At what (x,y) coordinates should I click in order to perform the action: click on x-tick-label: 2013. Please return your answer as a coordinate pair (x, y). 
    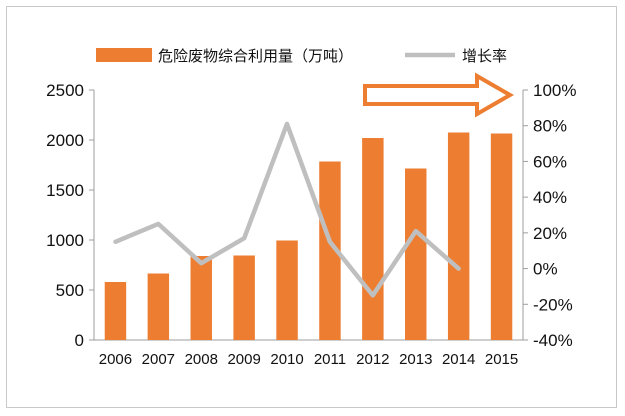
    Looking at the image, I should click on (415, 359).